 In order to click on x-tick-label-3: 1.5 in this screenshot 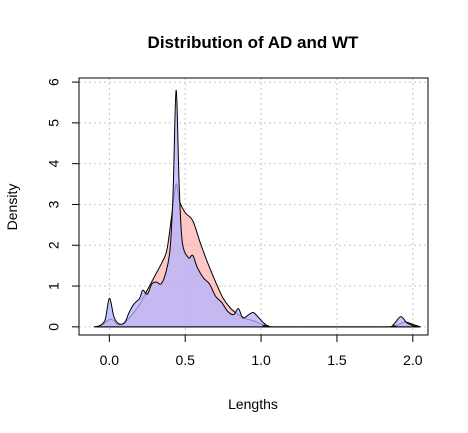, I will do `click(337, 360)`.